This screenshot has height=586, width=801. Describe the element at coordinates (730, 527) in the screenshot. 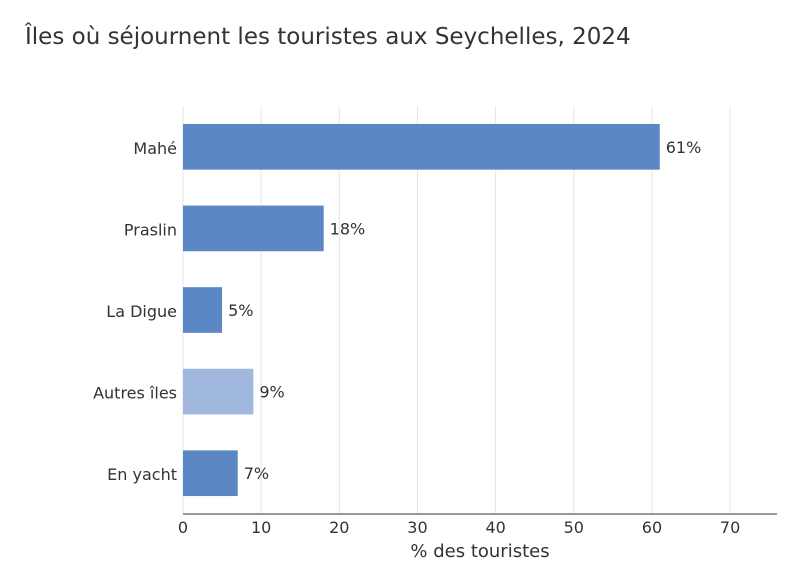

I see `x-tick-label-70: 70` at that location.